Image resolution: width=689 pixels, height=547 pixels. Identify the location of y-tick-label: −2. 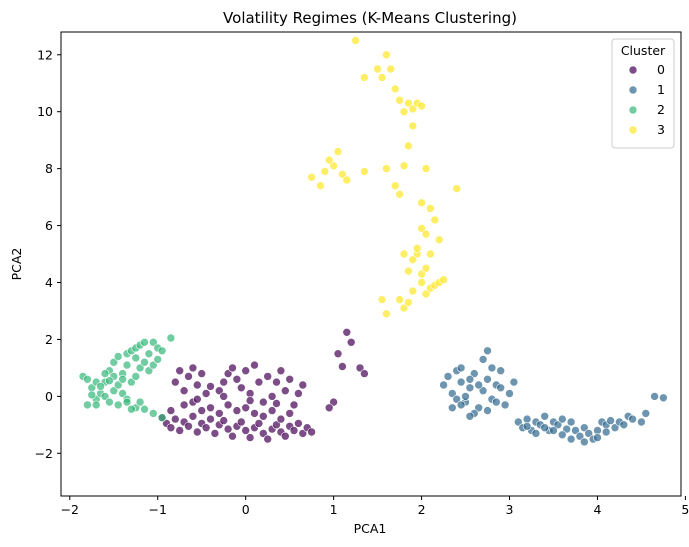
(44, 453).